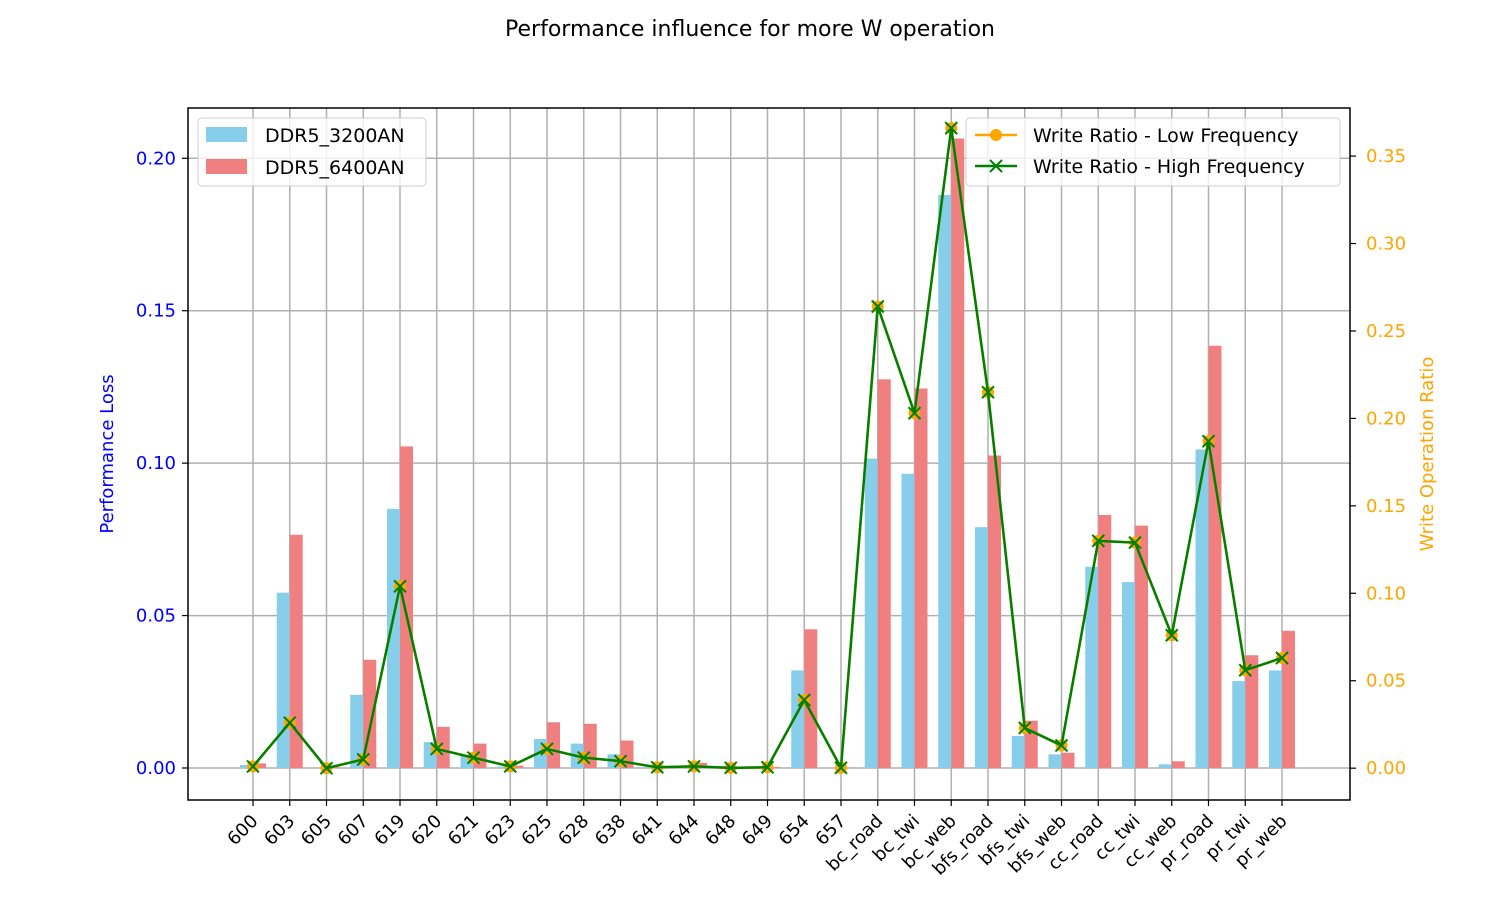  What do you see at coordinates (242, 830) in the screenshot?
I see `x-tick-label: 600` at bounding box center [242, 830].